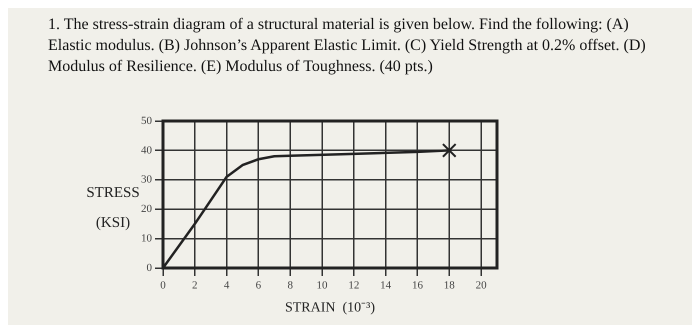 Image resolution: width=700 pixels, height=333 pixels. Describe the element at coordinates (163, 285) in the screenshot. I see `x-tick-label: 0` at that location.